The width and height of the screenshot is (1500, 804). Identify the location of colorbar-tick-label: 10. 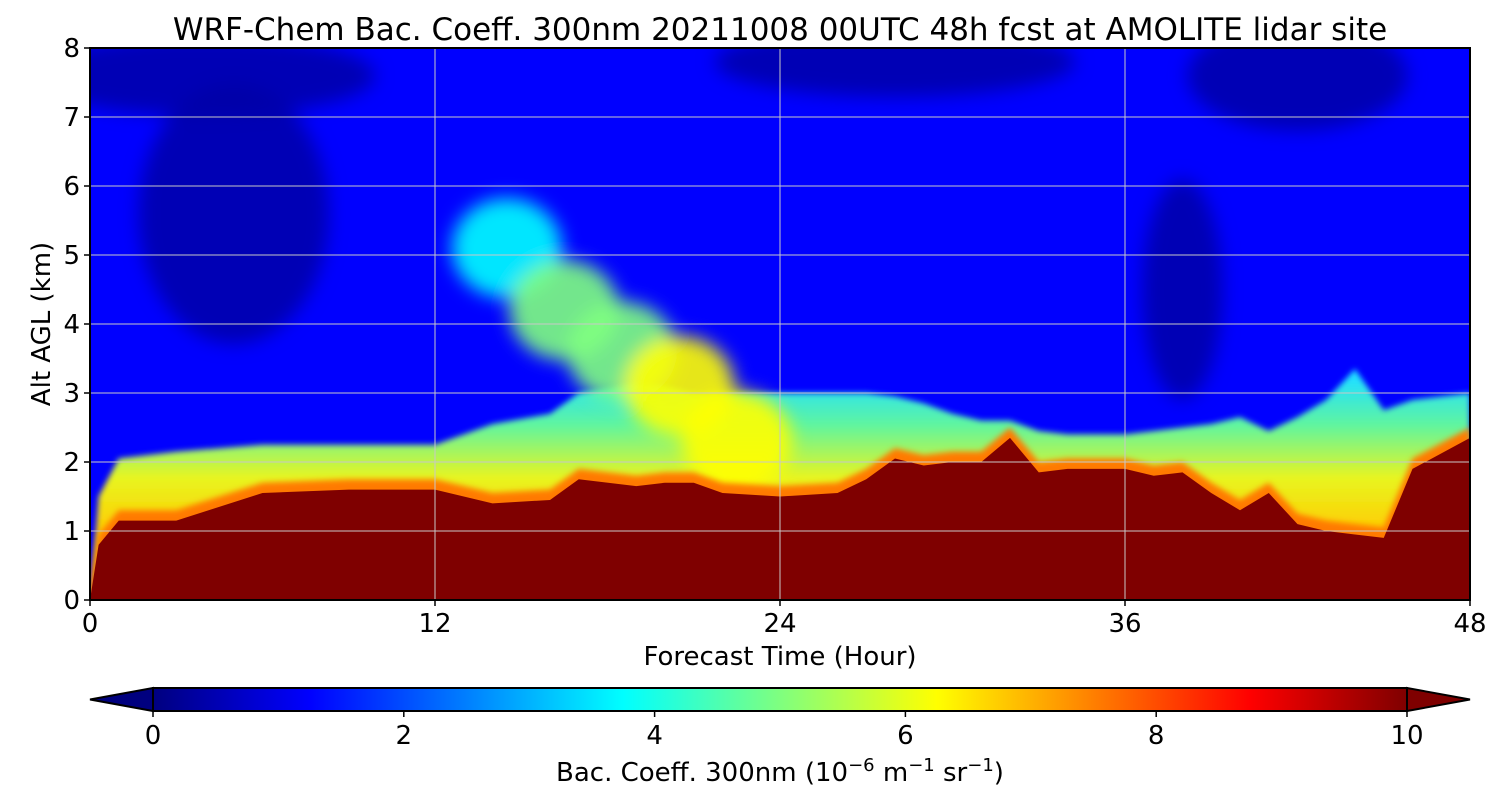
(1406, 736).